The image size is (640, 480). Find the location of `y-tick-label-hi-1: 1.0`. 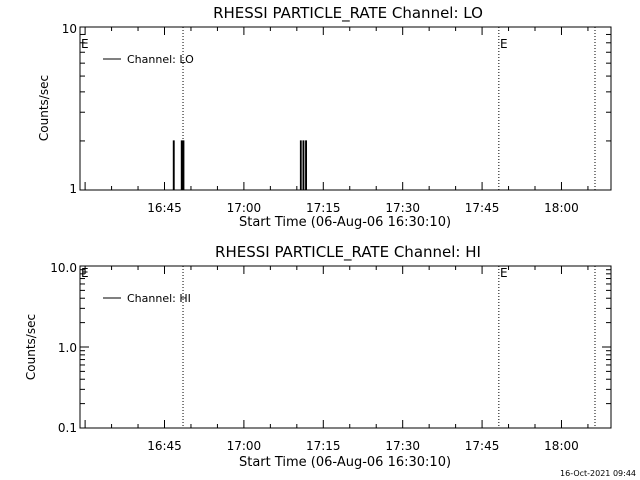

y-tick-label-hi-1: 1.0 is located at coordinates (67, 348).